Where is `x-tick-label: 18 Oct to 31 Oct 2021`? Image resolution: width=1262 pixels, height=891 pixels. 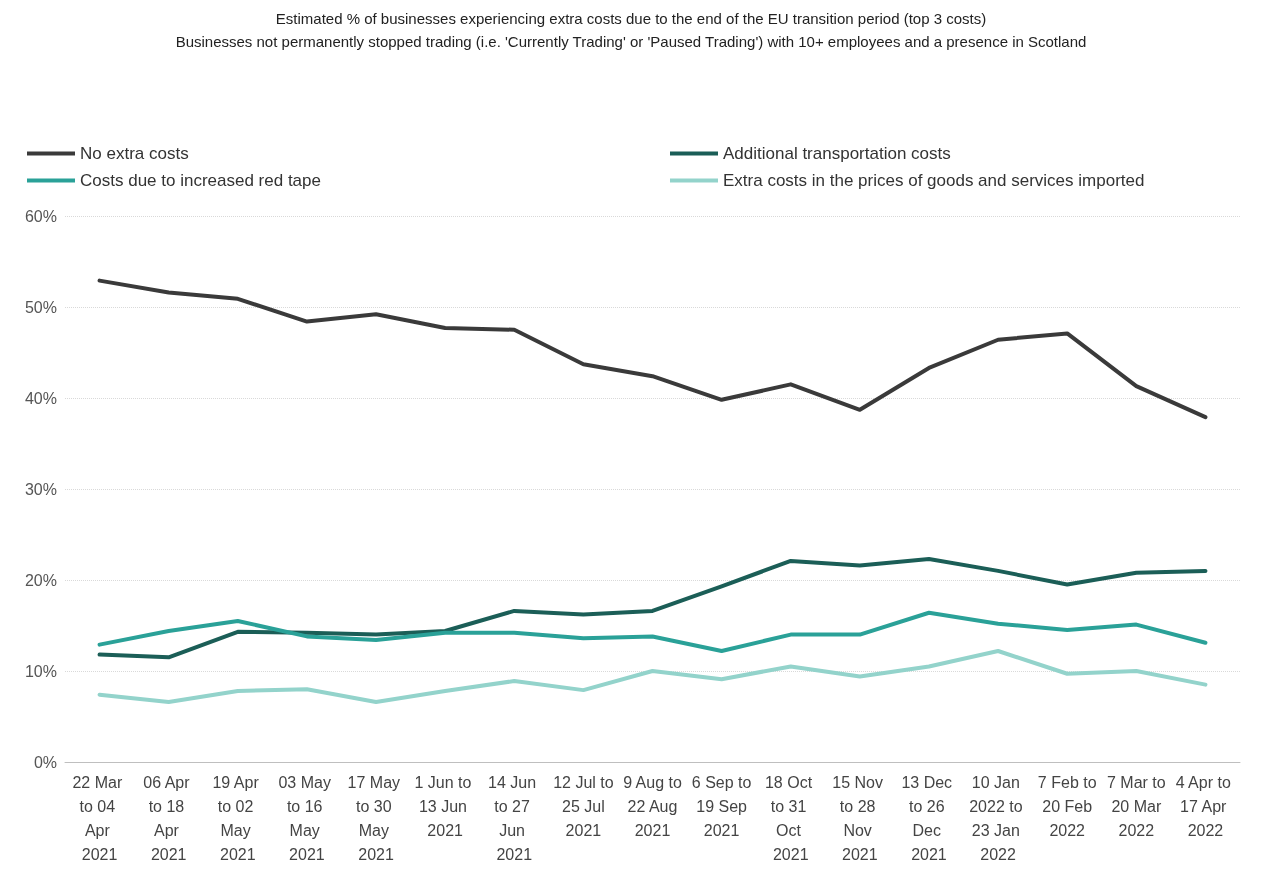
x-tick-label: 18 Oct to 31 Oct 2021 is located at coordinates (790, 818).